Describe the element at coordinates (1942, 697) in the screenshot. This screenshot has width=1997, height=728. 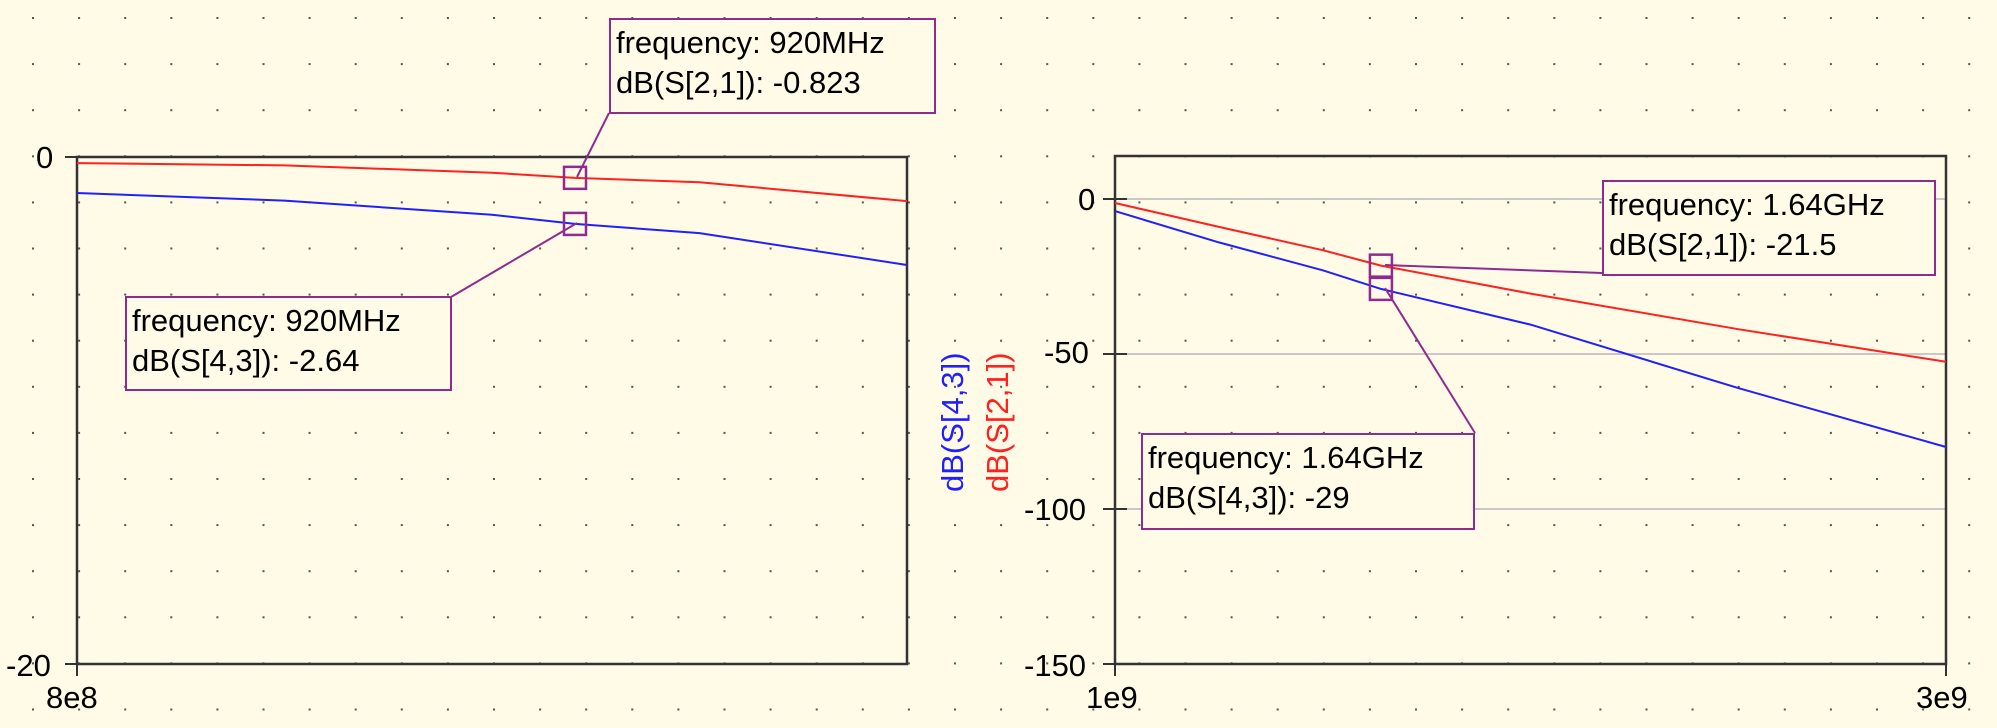
I see `right-x-tick-end: 3e9` at that location.